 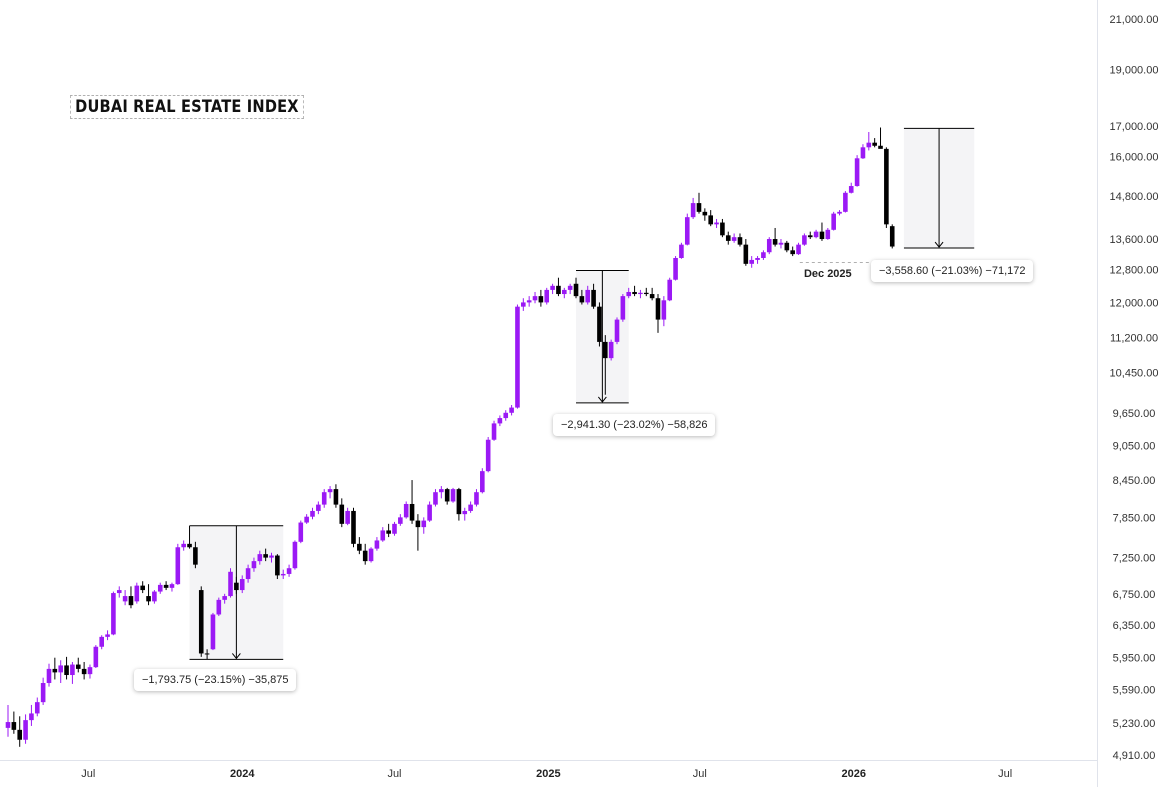 What do you see at coordinates (1134, 373) in the screenshot?
I see `price-tick-label: 10,450.00` at bounding box center [1134, 373].